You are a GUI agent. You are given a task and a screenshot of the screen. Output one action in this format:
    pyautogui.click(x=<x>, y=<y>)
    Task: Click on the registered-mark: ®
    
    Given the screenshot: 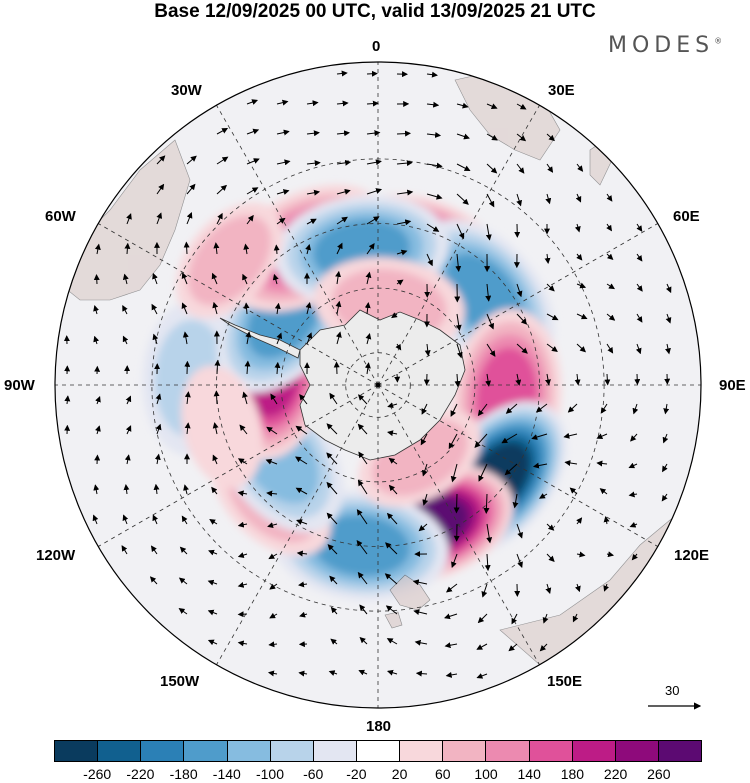 What is the action you would take?
    pyautogui.click(x=718, y=41)
    